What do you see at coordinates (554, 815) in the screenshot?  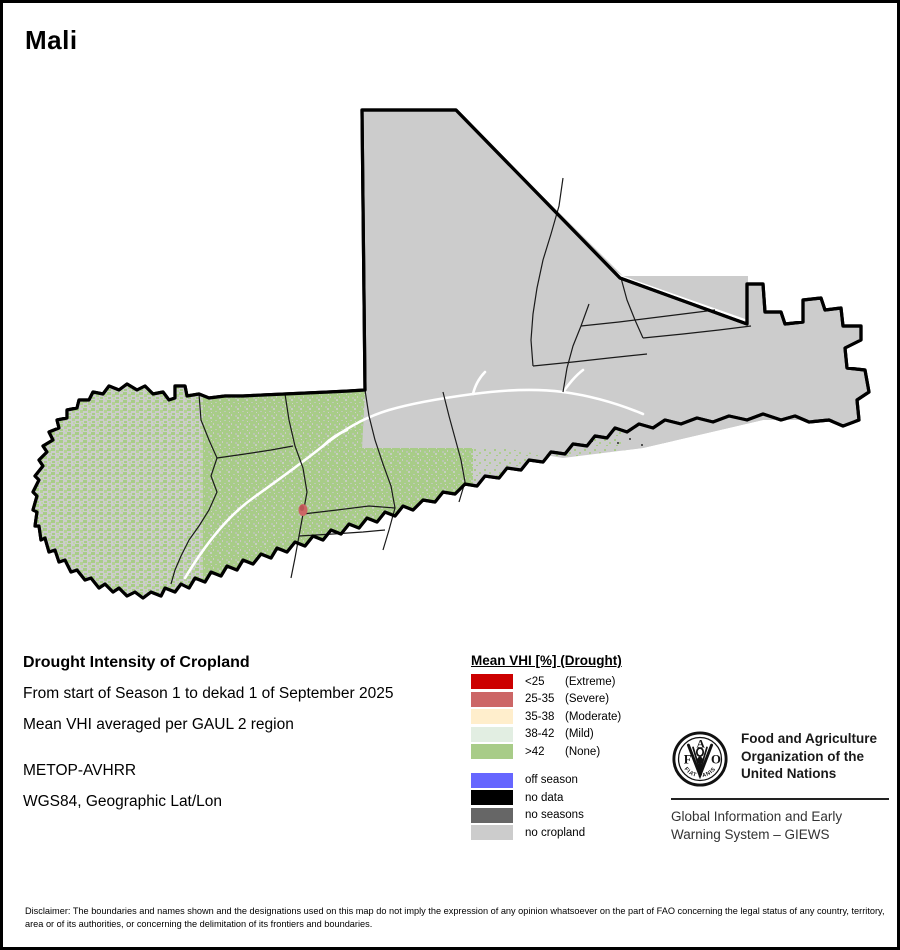 I see `legend-label-no-seasons: no seasons` at bounding box center [554, 815].